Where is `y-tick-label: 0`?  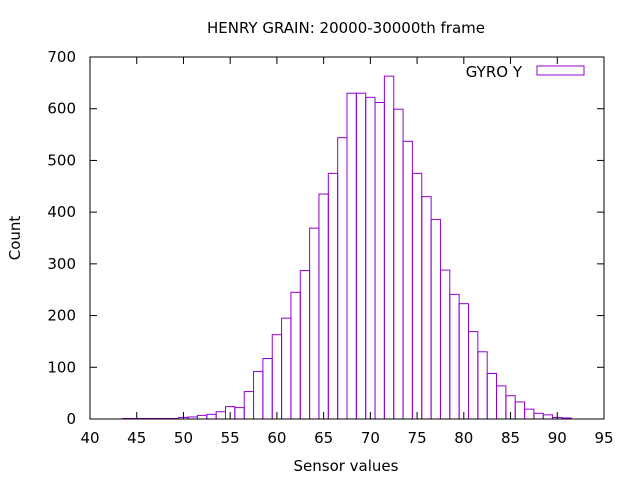
y-tick-label: 0 is located at coordinates (71, 419).